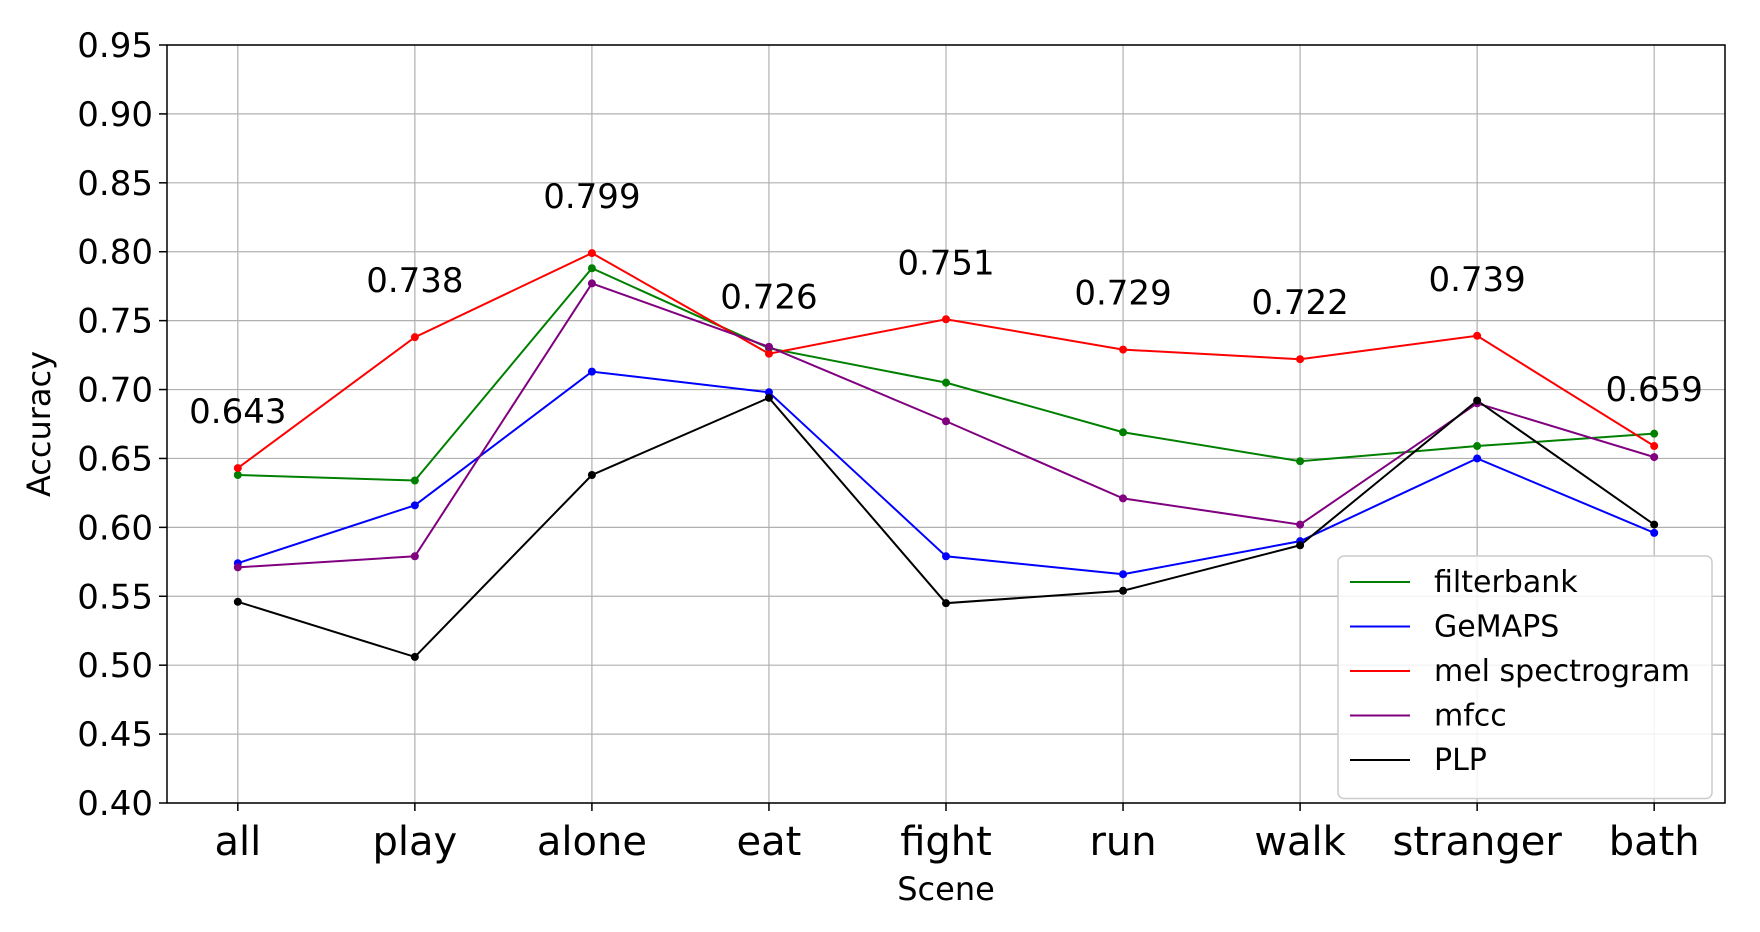 The height and width of the screenshot is (932, 1760). Describe the element at coordinates (1654, 390) in the screenshot. I see `data-label: 0.659` at that location.